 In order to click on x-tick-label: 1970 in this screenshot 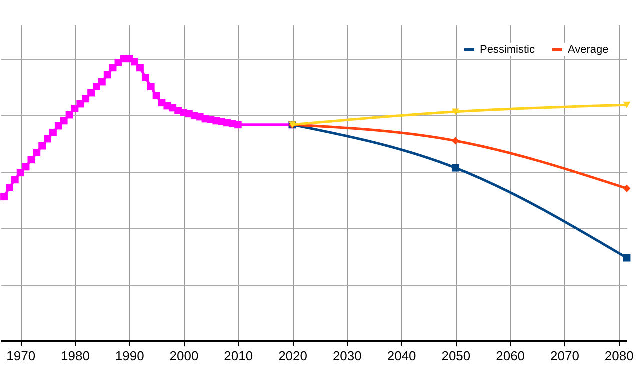, I will do `click(21, 356)`.